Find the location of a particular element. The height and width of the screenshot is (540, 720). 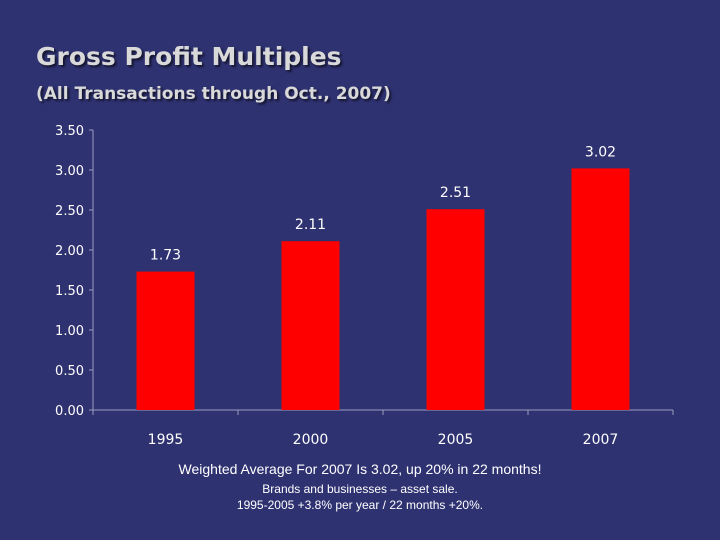

data-label-1995: 1.73 is located at coordinates (165, 256).